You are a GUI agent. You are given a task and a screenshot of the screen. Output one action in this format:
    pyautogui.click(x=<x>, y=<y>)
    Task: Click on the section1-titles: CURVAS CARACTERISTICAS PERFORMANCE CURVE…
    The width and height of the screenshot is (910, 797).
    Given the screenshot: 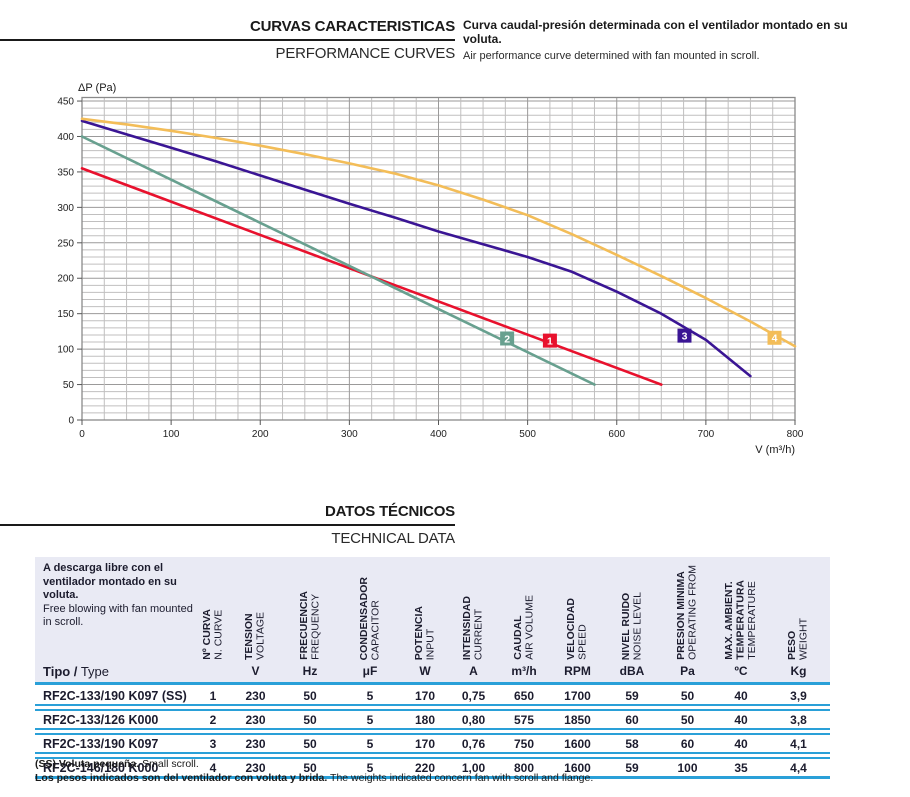 What is the action you would take?
    pyautogui.click(x=227, y=40)
    